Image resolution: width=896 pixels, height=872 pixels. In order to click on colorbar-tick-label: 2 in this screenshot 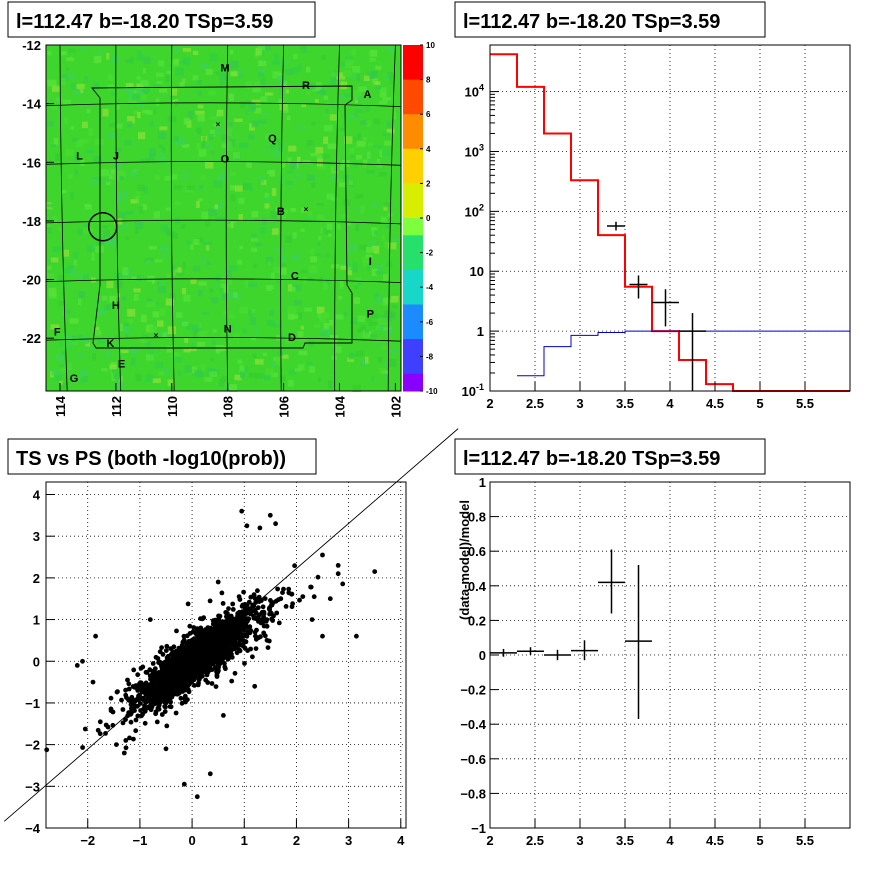, I will do `click(428, 183)`.